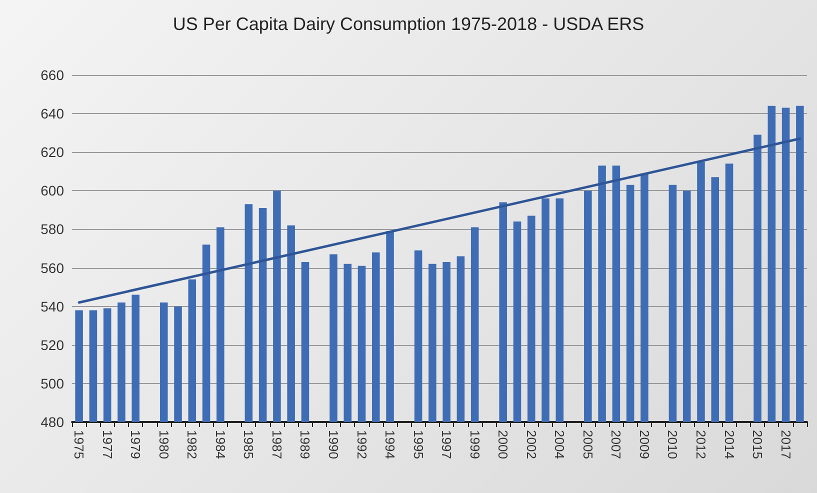  I want to click on x-tick-label: 2004, so click(560, 444).